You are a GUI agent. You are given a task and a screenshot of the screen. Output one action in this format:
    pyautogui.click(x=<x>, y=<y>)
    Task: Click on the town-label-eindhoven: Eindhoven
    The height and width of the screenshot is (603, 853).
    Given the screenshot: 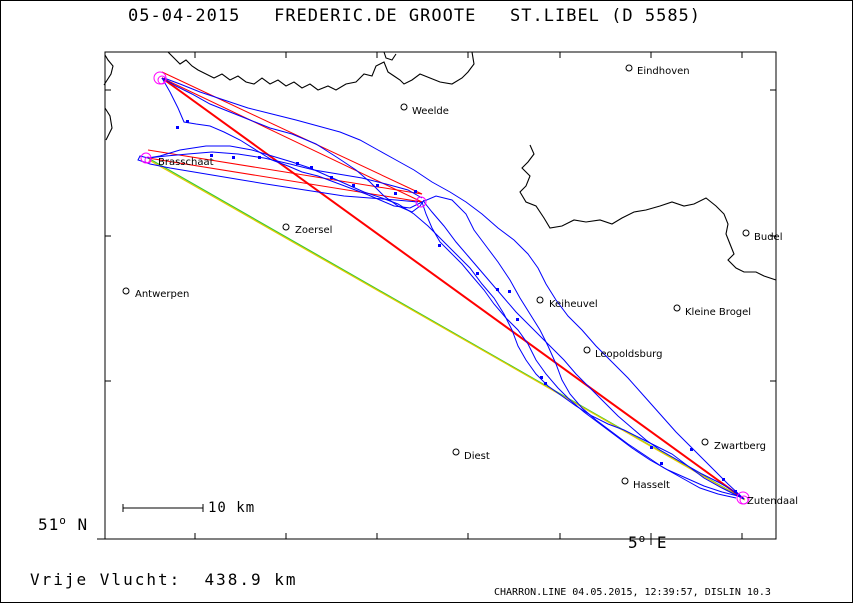 What is the action you would take?
    pyautogui.click(x=663, y=71)
    